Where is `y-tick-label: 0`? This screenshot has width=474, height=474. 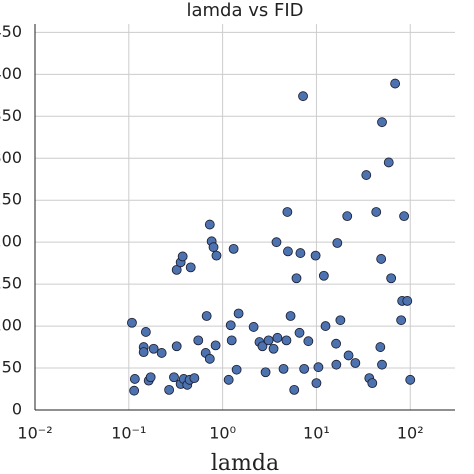 y-tick-label: 0 is located at coordinates (17, 409).